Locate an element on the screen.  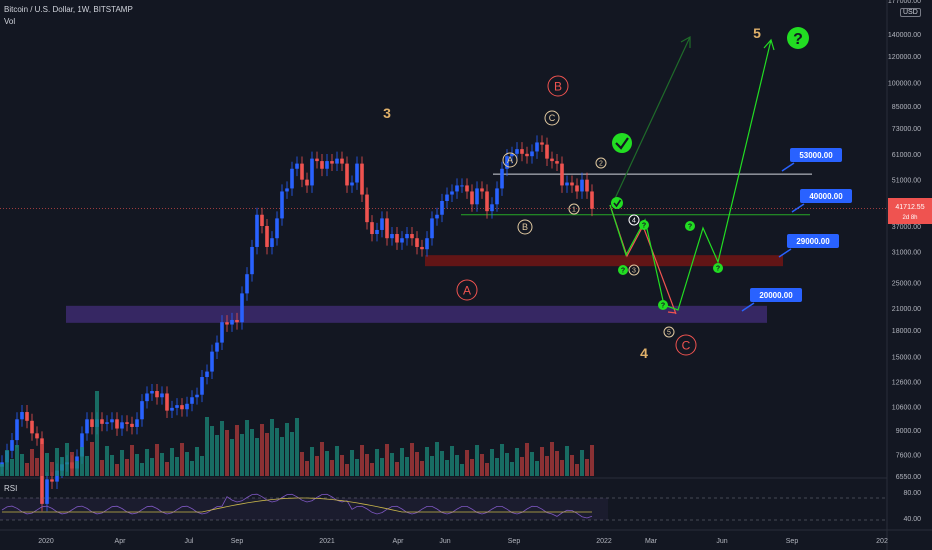
question-icon-ball is located at coordinates (623, 270).